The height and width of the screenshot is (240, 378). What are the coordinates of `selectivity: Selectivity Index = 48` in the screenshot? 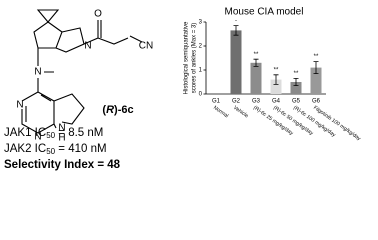 It's located at (62, 165).